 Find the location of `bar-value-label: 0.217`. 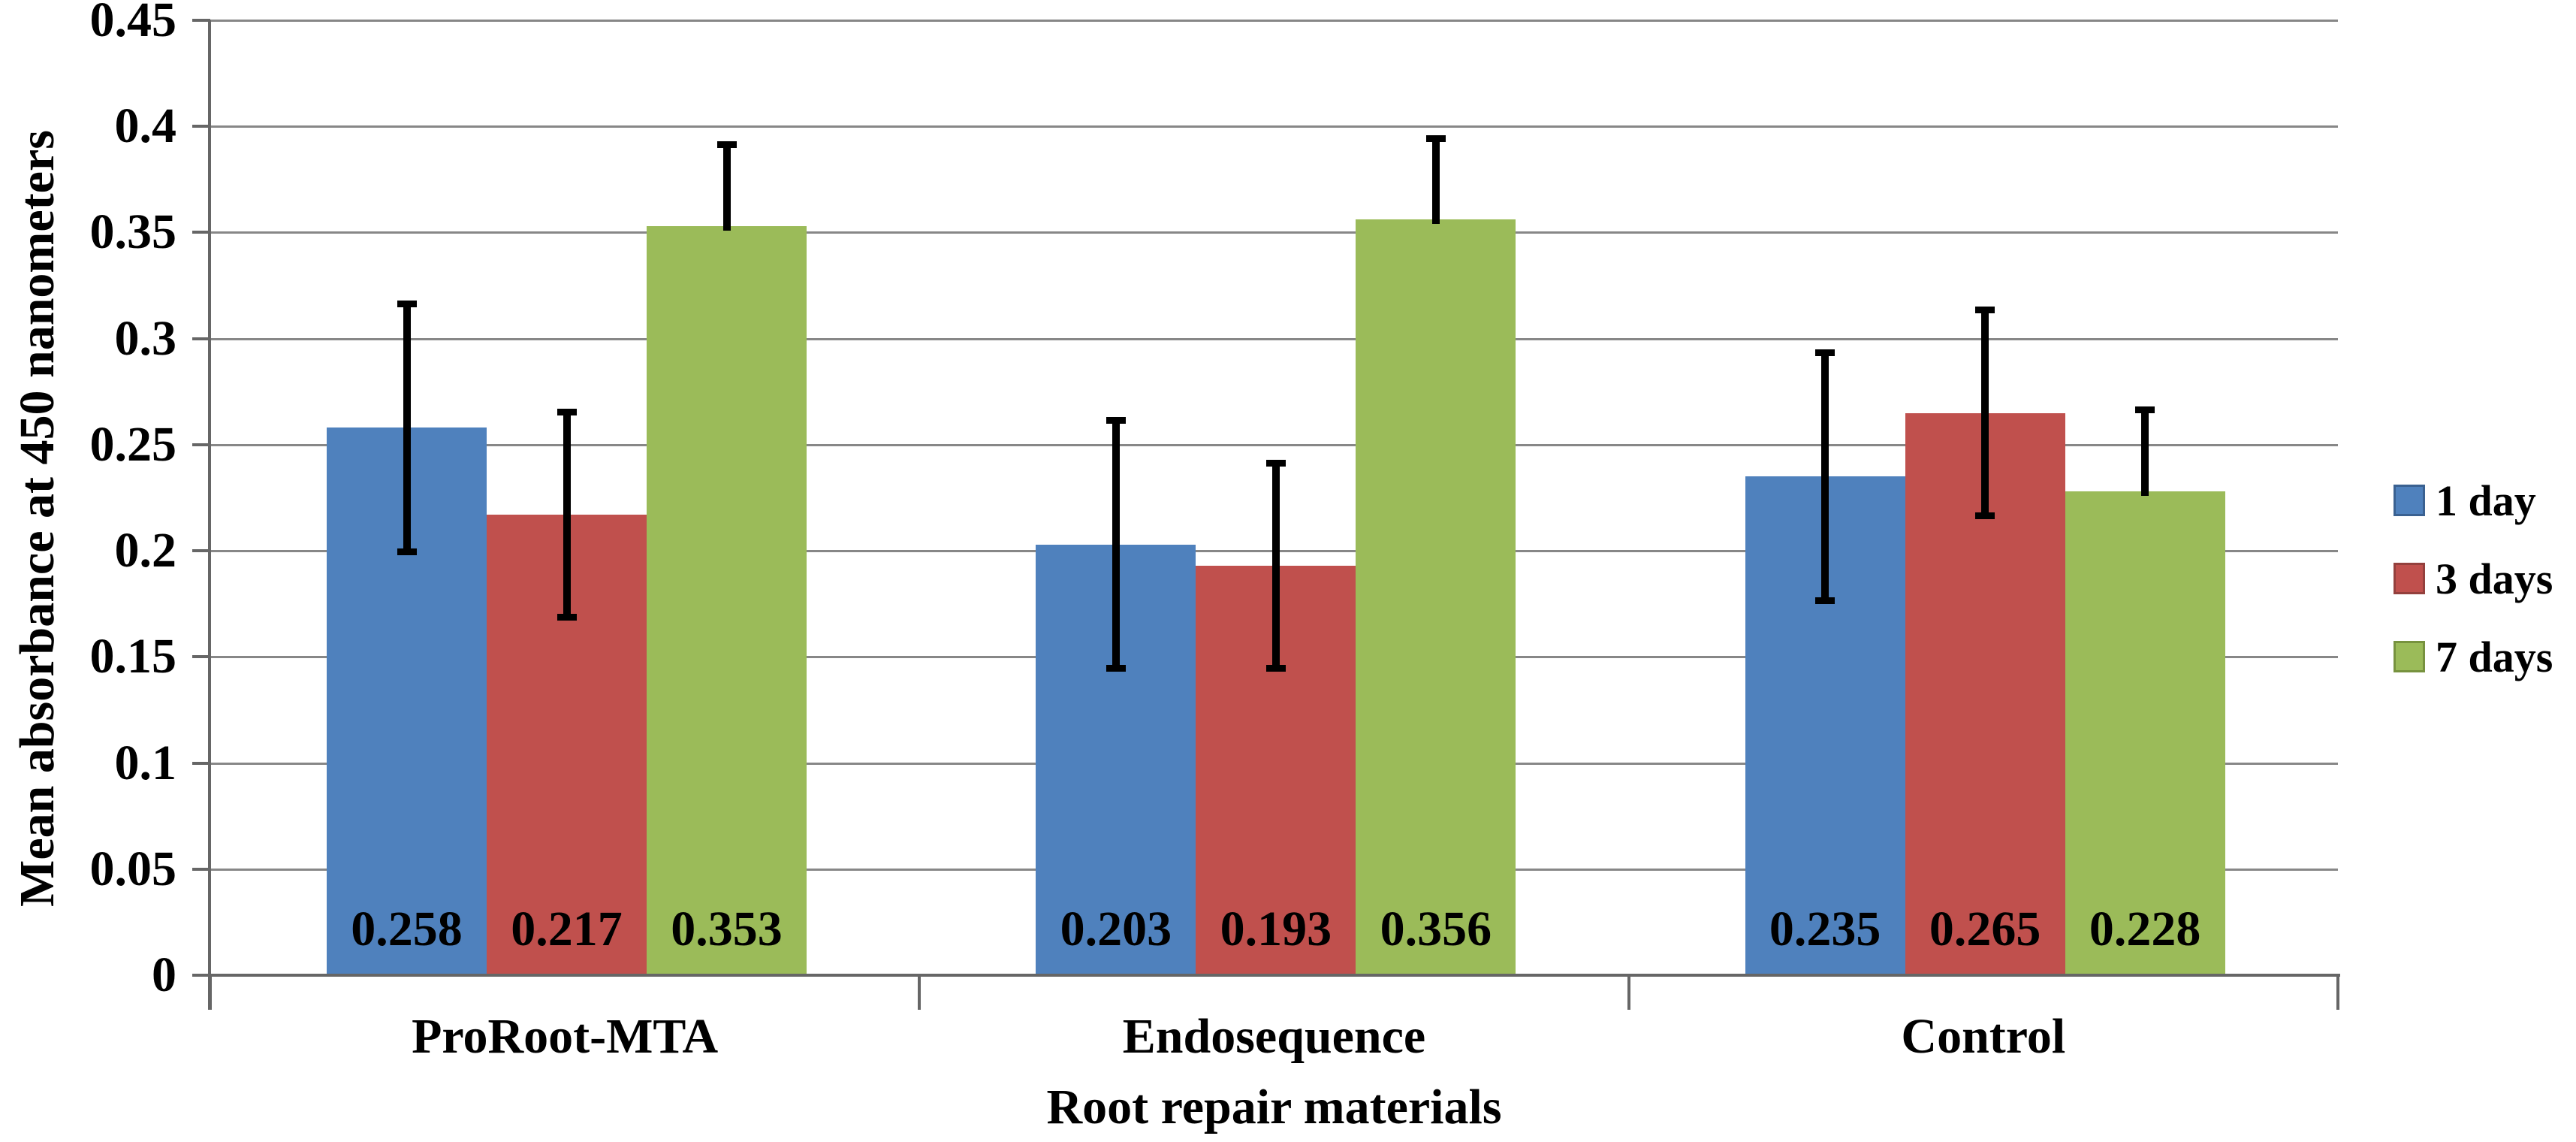

bar-value-label: 0.217 is located at coordinates (567, 929).